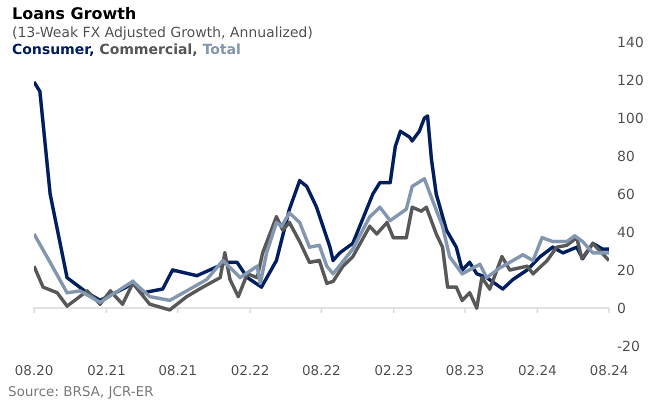 The width and height of the screenshot is (657, 406). What do you see at coordinates (626, 194) in the screenshot?
I see `y-tick-label: 60` at bounding box center [626, 194].